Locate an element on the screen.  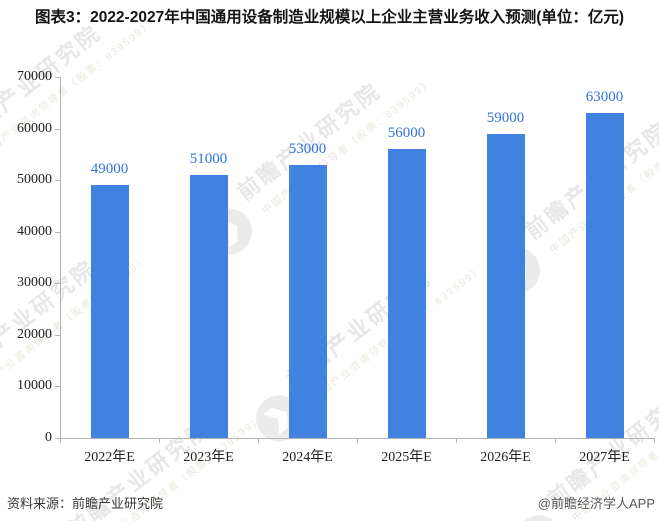
x-category-label: 2026年E is located at coordinates (505, 457).